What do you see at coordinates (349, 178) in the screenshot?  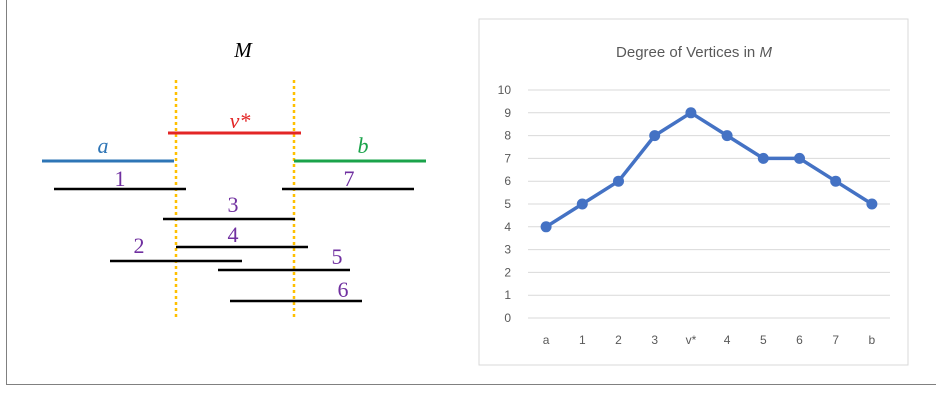 I see `interval-7-label: 7` at bounding box center [349, 178].